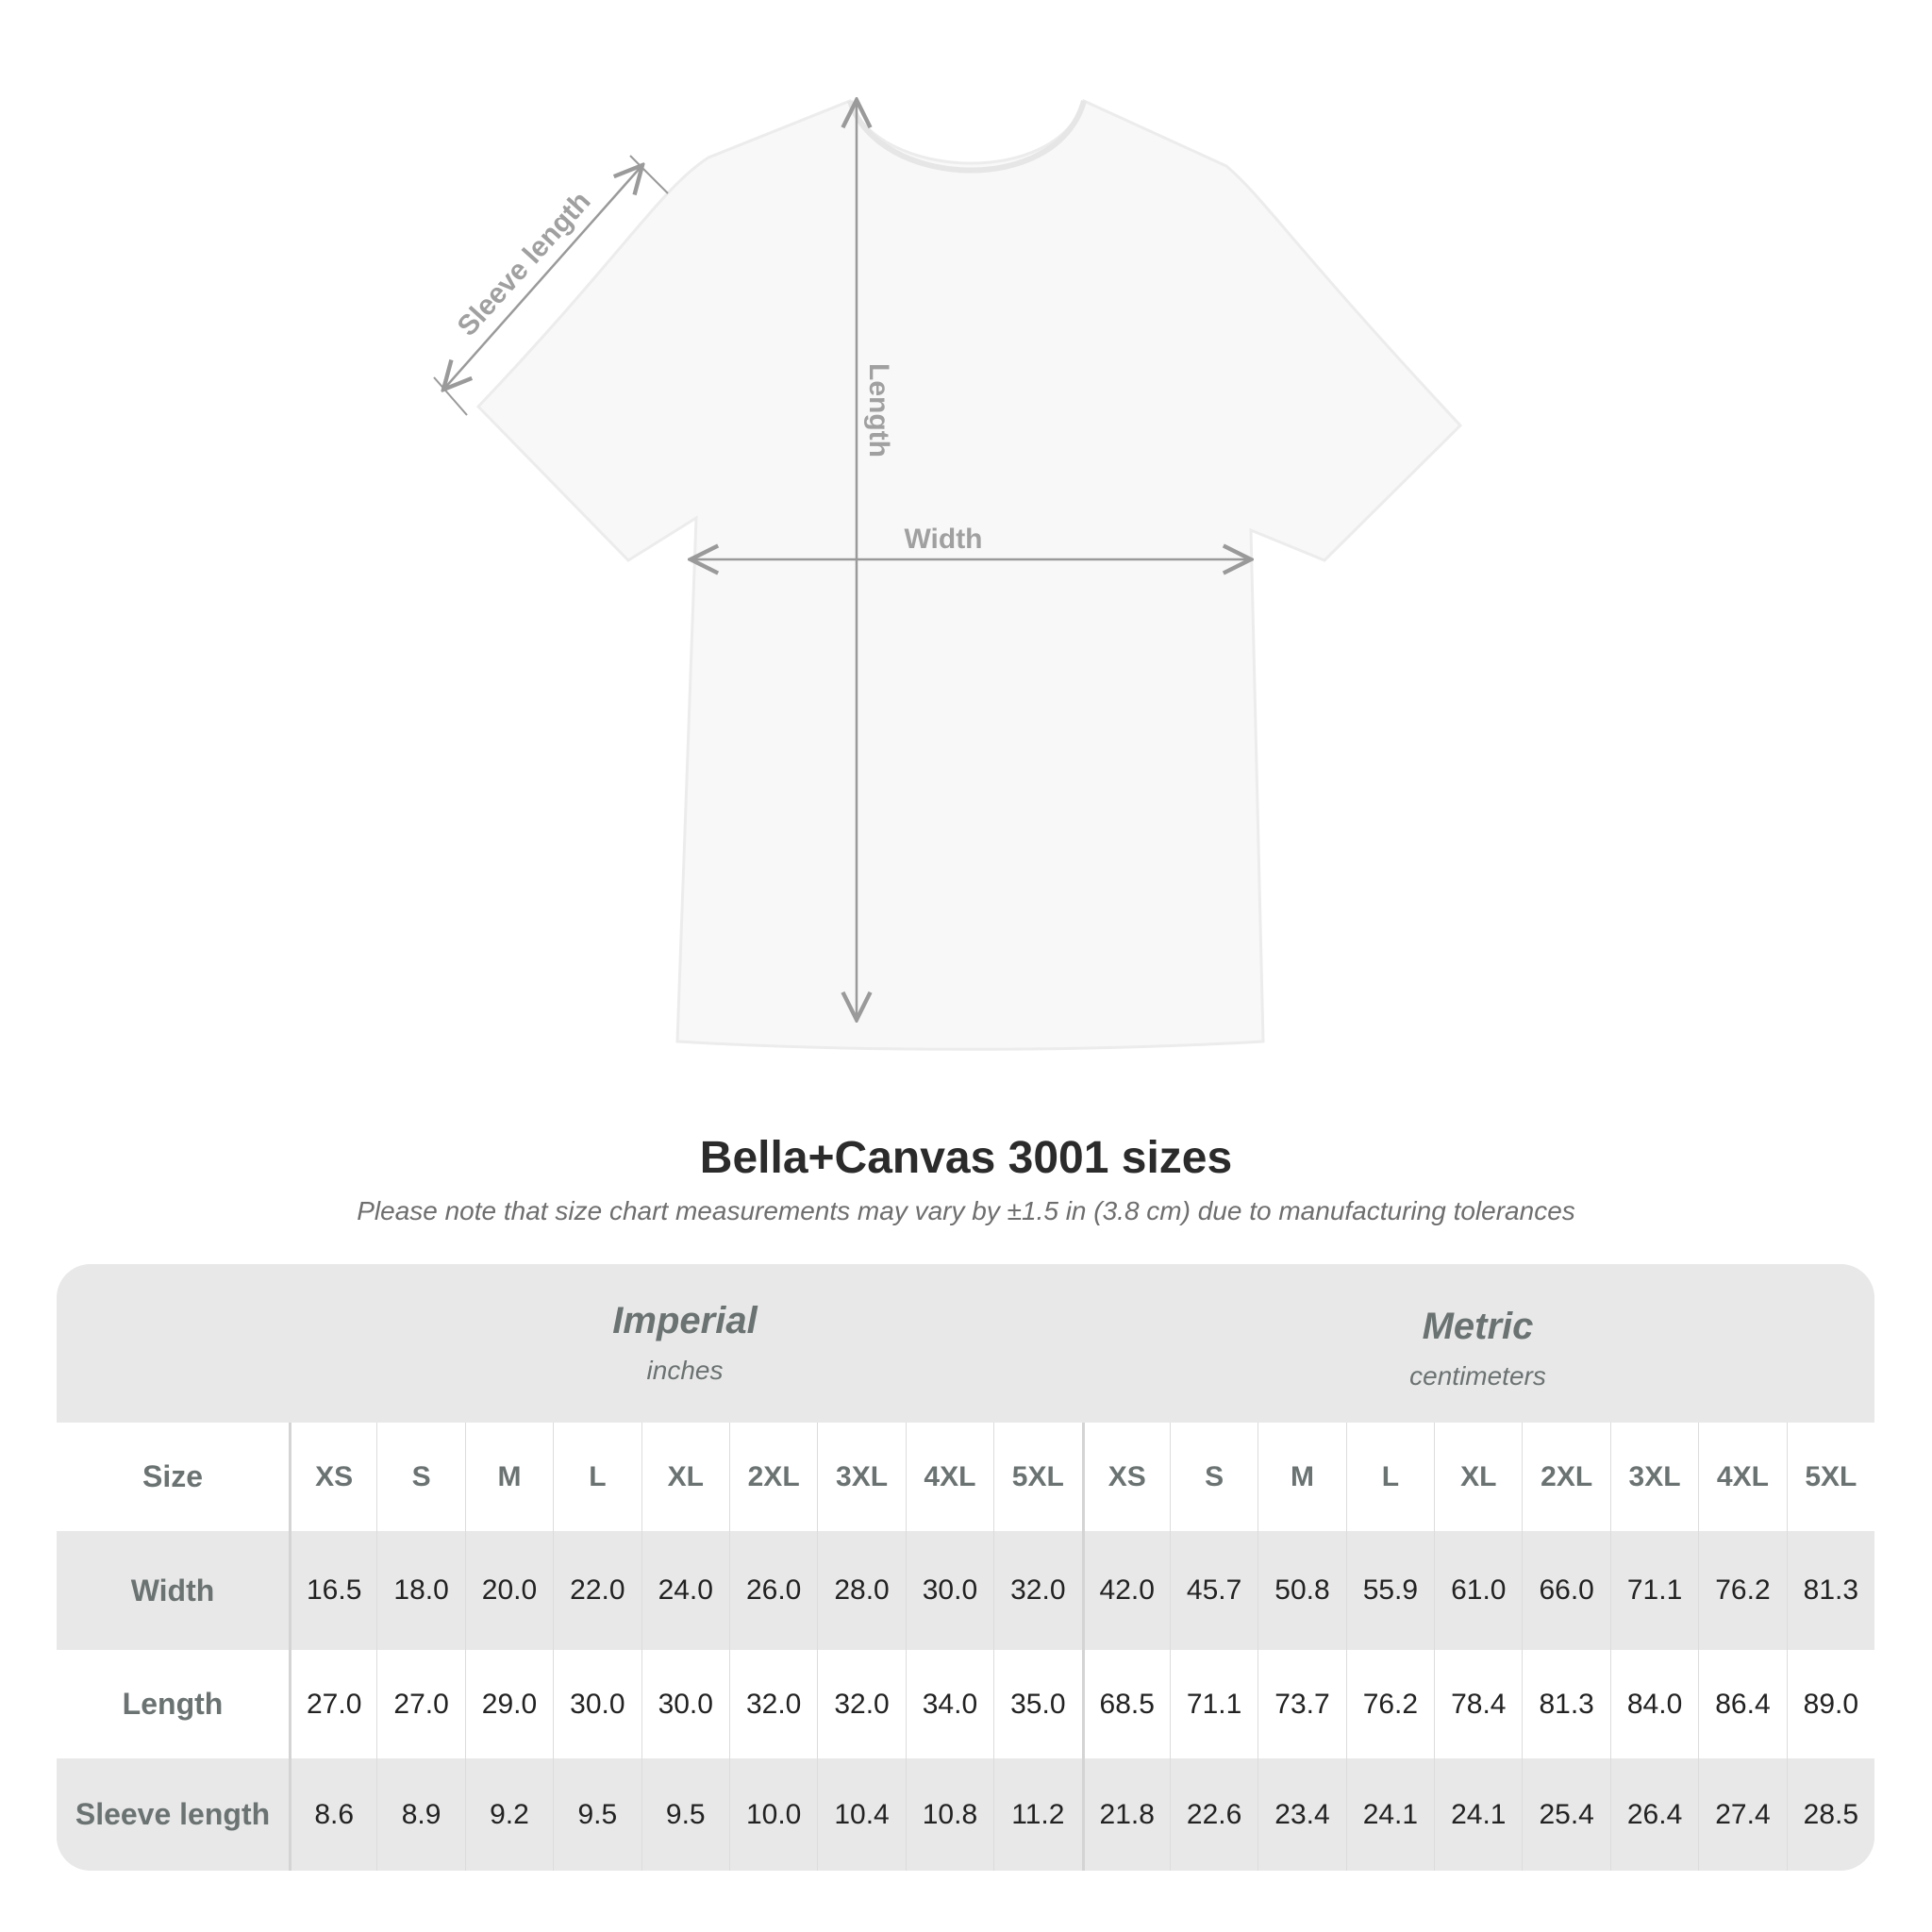 Image resolution: width=1932 pixels, height=1932 pixels. What do you see at coordinates (773, 1814) in the screenshot?
I see `imperial-value-cell: 10.0` at bounding box center [773, 1814].